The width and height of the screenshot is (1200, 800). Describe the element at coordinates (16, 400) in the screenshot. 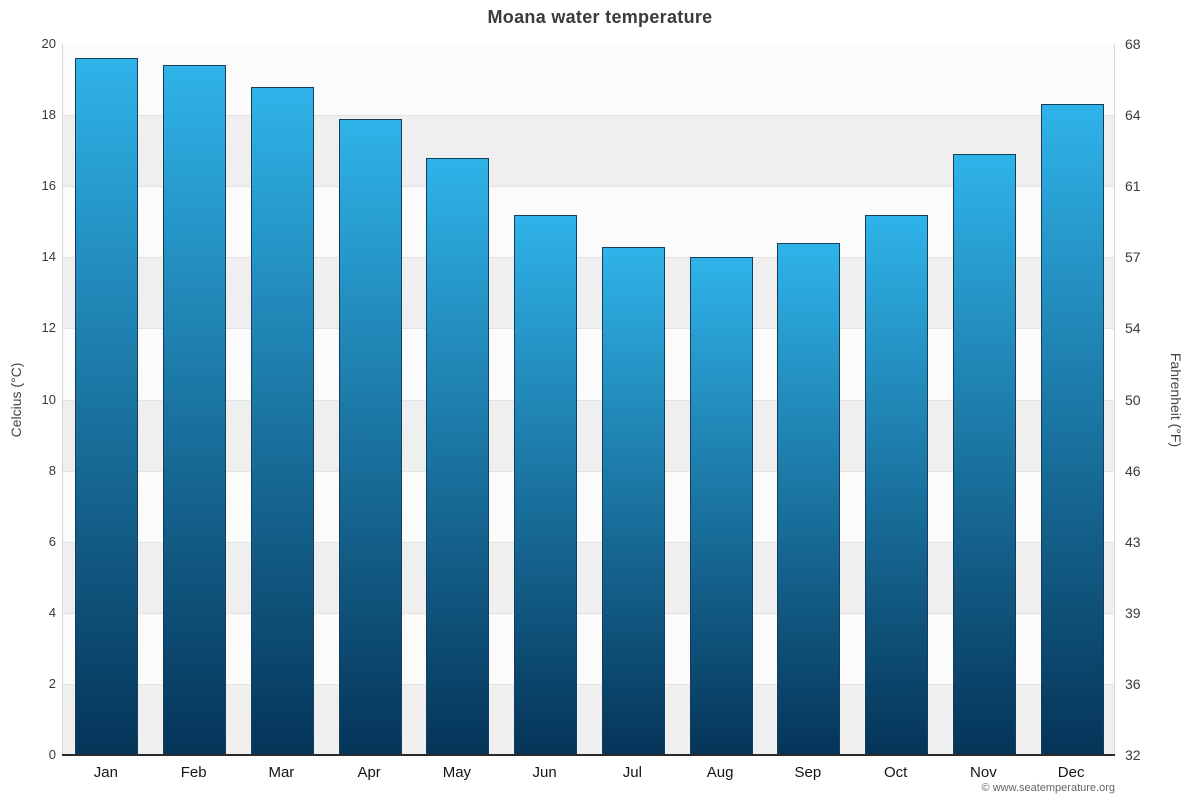

I see `y-axis-label-celsius: Celcius (°C)` at that location.